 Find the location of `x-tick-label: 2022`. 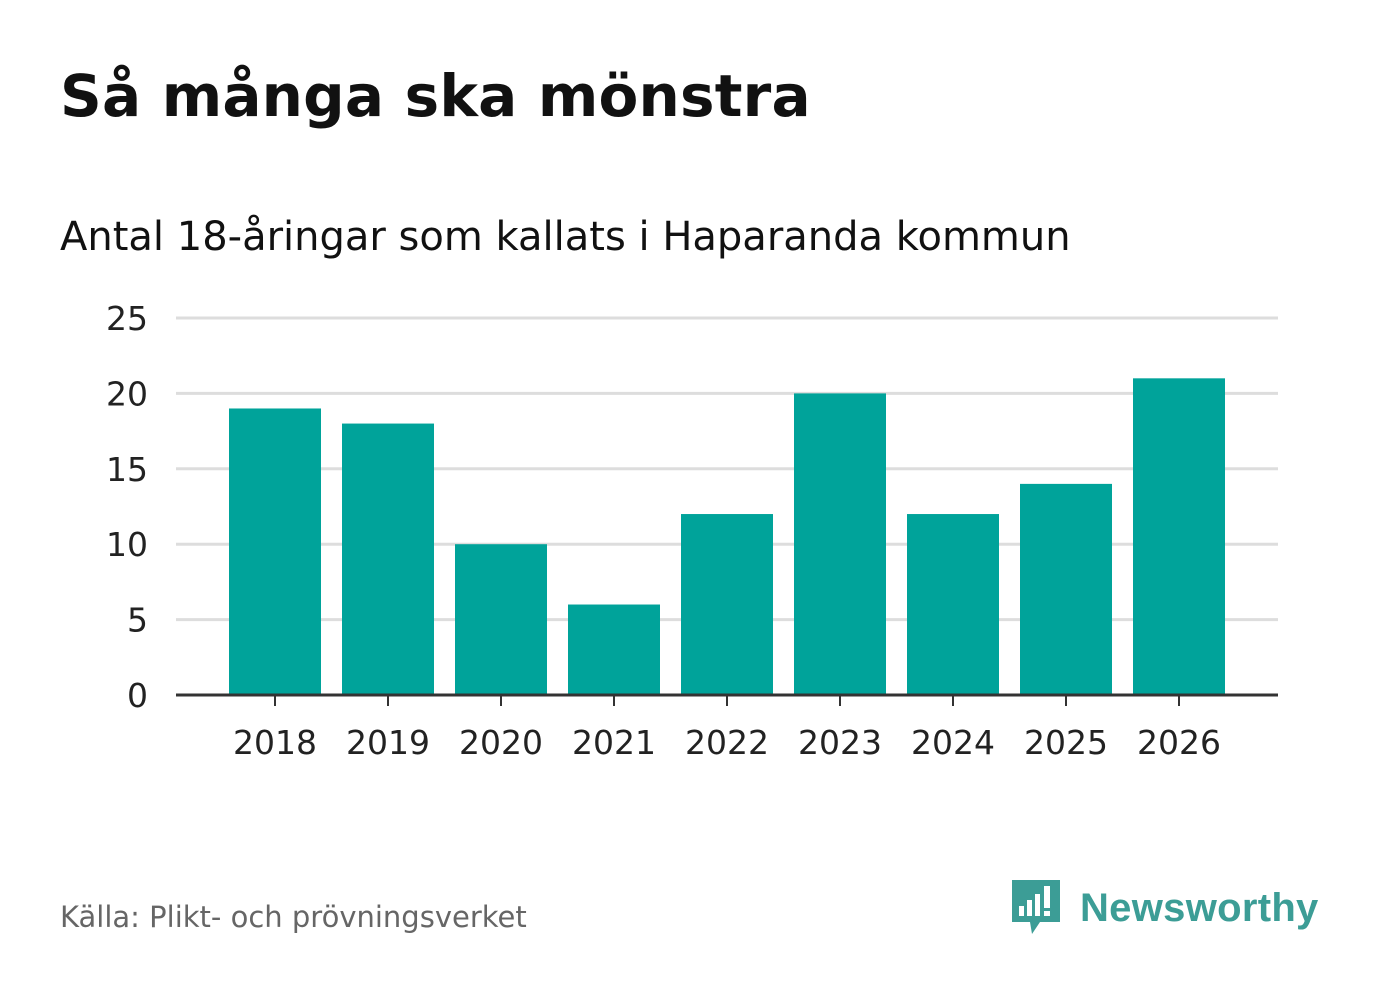

x-tick-label: 2022 is located at coordinates (727, 742).